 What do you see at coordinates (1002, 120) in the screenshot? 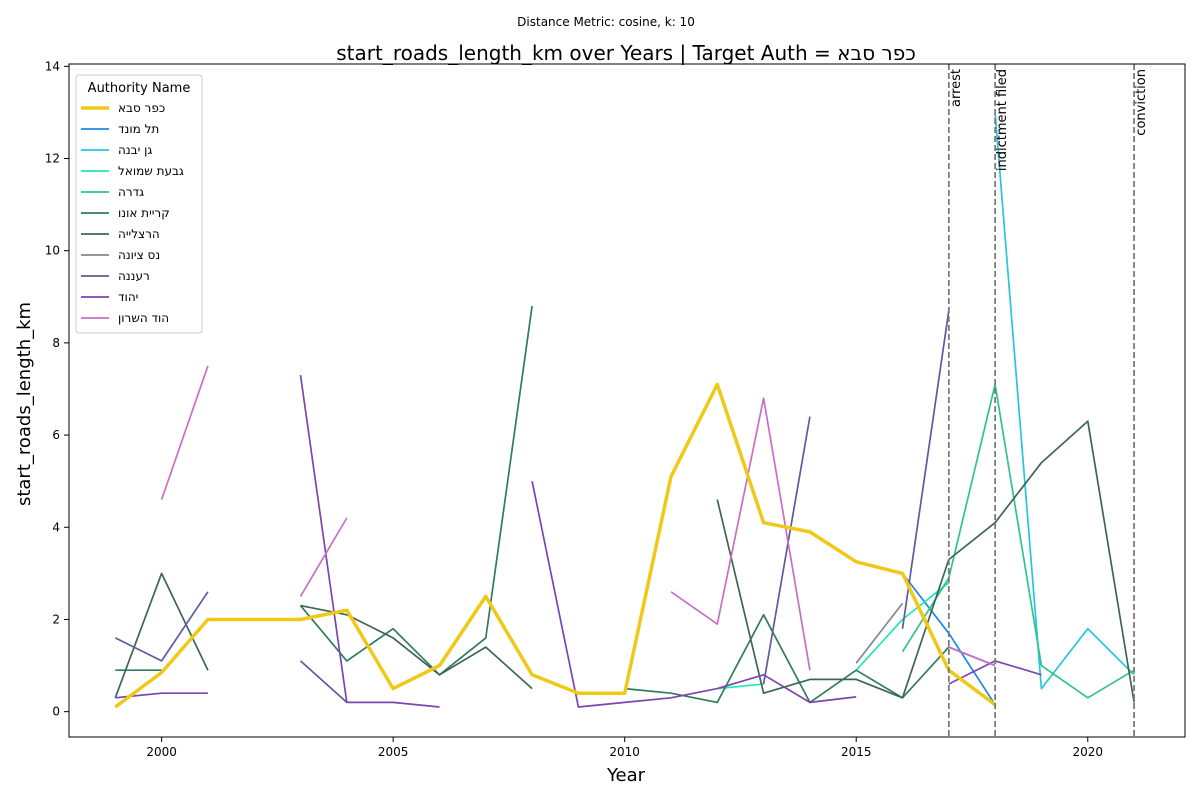
I see `event-label-1: indictment filed` at bounding box center [1002, 120].